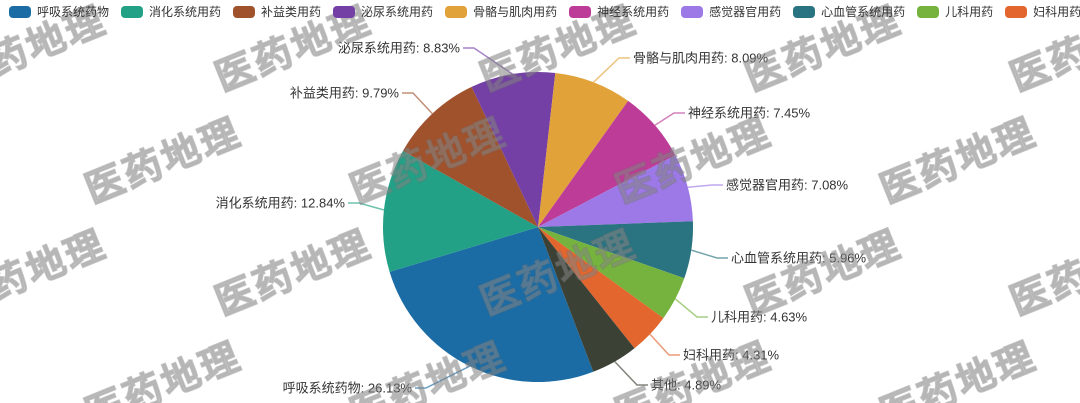 This screenshot has height=403, width=1080. I want to click on pie-slice-urinary, so click(513, 150).